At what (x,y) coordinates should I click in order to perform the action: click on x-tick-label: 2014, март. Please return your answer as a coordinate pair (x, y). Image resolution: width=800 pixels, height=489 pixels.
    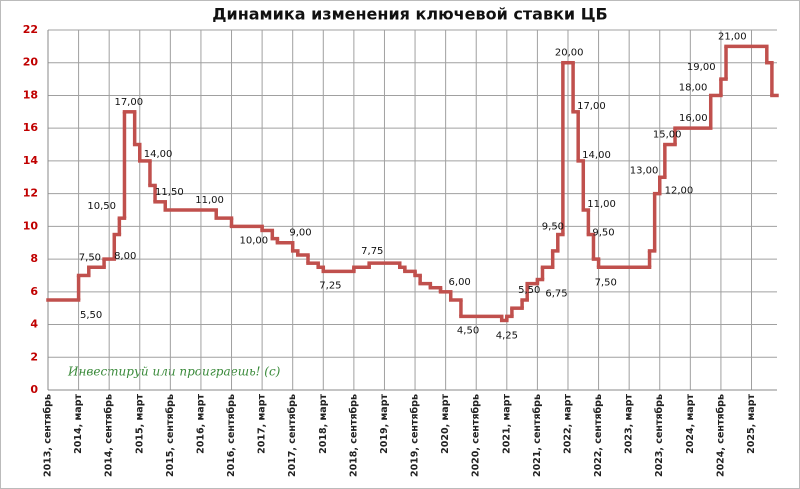
    Looking at the image, I should click on (78, 424).